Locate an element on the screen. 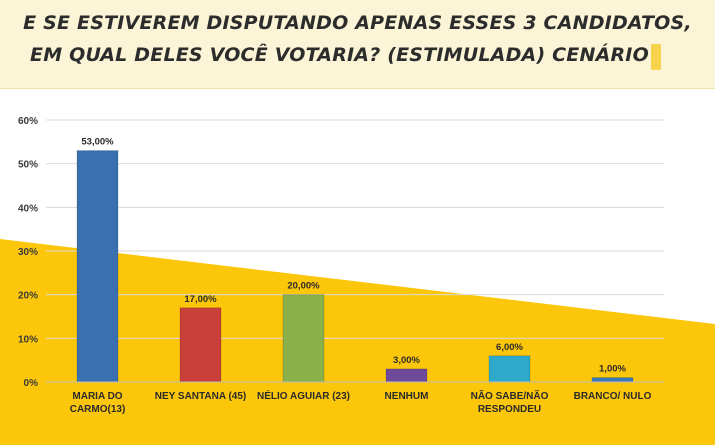  y-tick-label: 20% is located at coordinates (28, 296).